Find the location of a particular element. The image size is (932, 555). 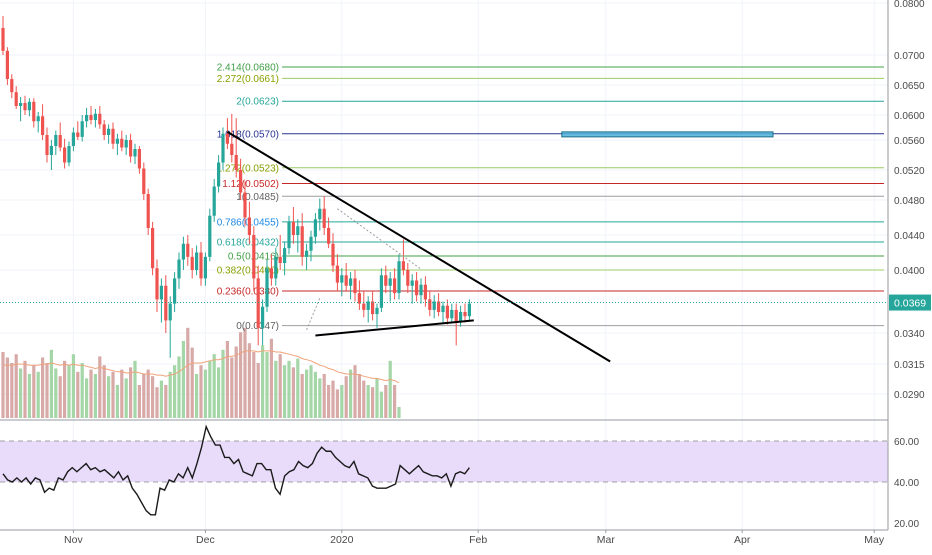

fib-level: 2.272(0.0661) is located at coordinates (550, 79).